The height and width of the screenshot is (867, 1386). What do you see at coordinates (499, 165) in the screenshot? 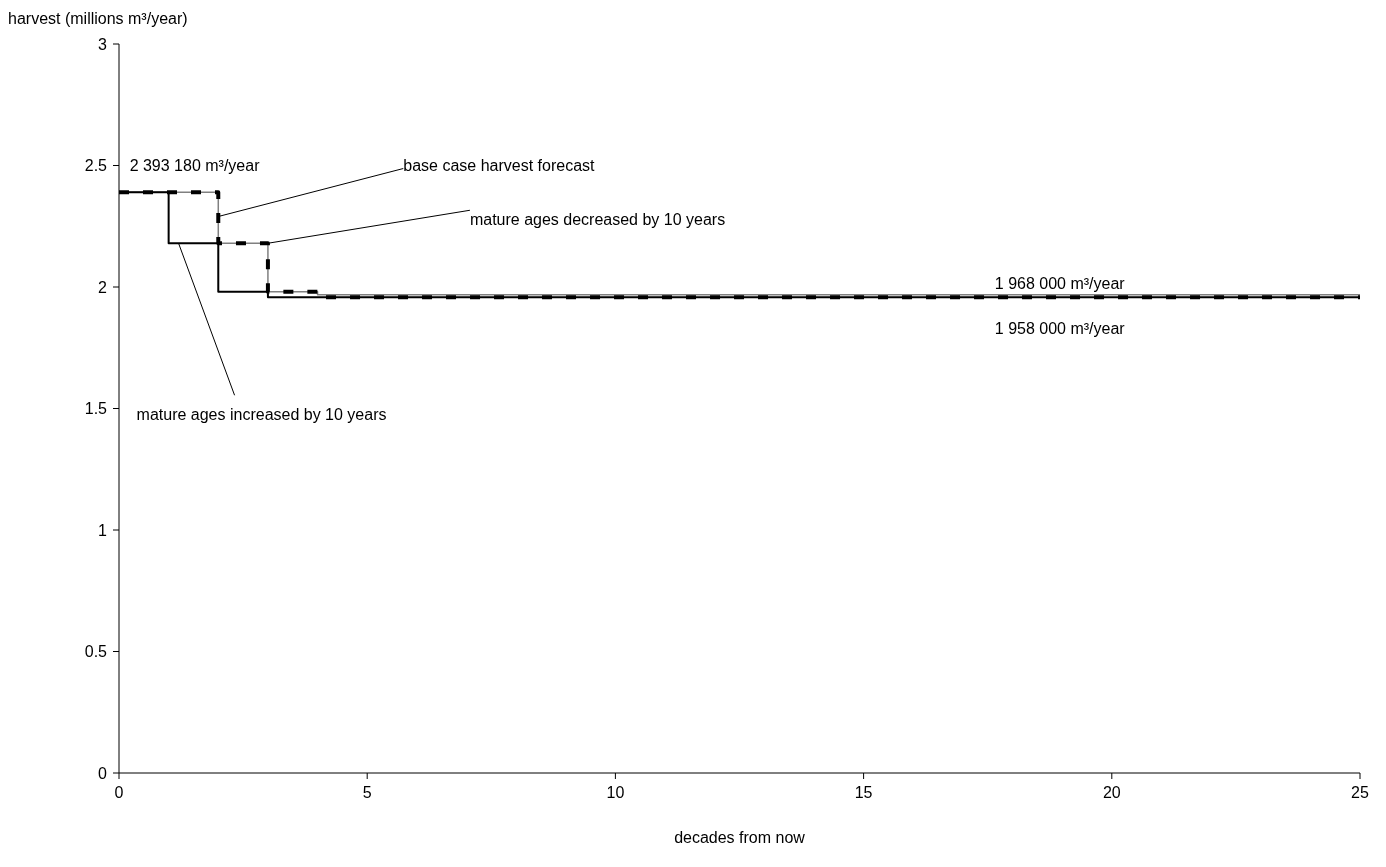
I see `annotation: base case harvest forecast` at bounding box center [499, 165].